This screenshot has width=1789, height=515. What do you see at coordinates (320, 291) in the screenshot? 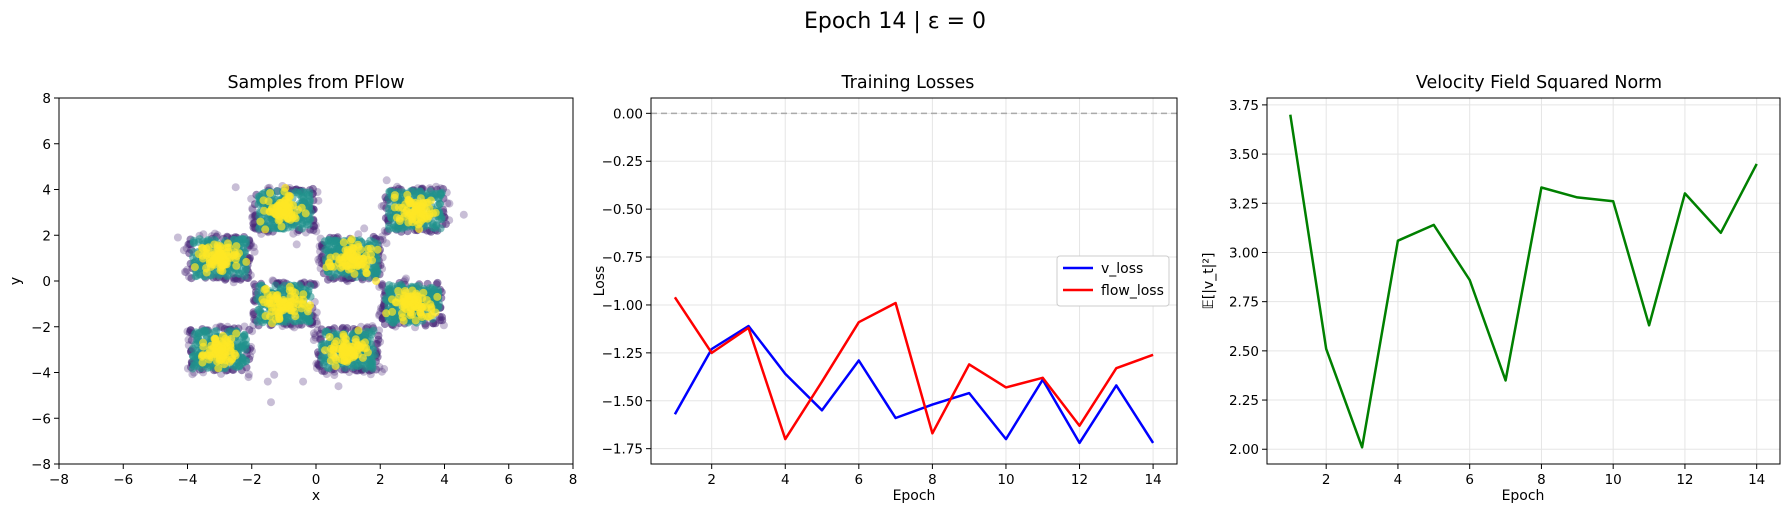
I see `scatter-points` at bounding box center [320, 291].